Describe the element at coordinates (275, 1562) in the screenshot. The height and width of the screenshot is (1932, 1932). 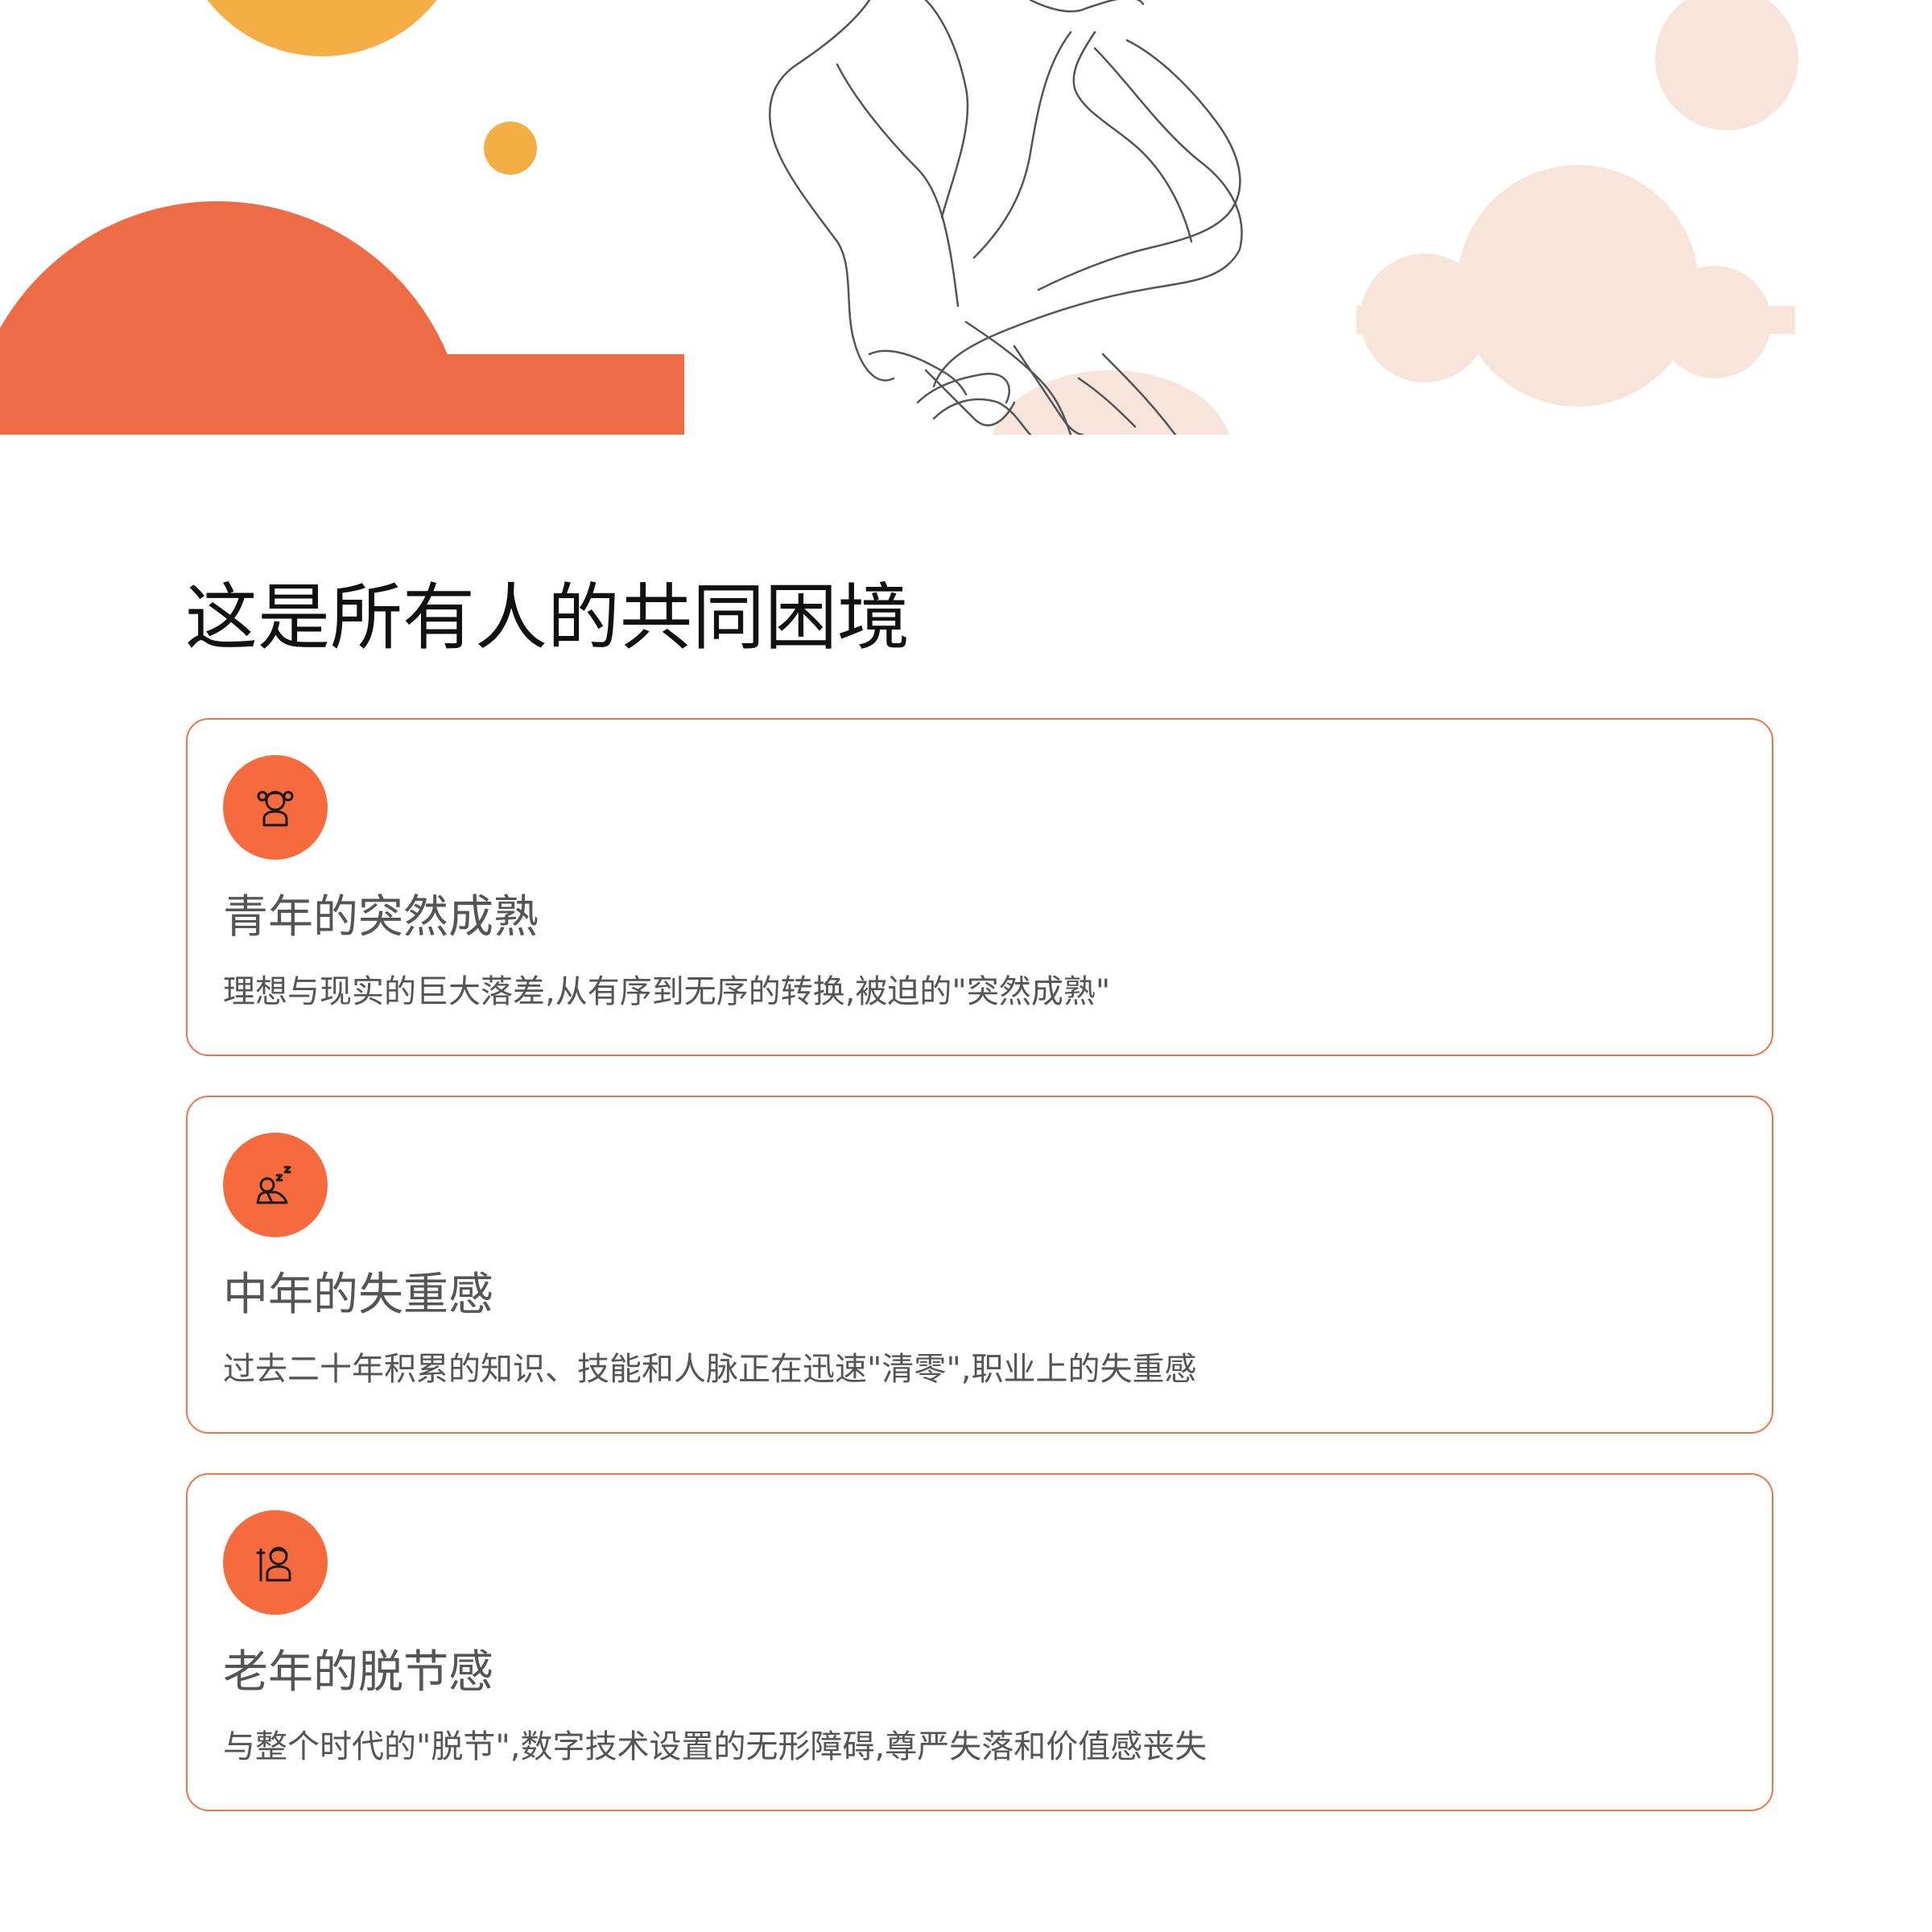
I see `elder-person-icon` at that location.